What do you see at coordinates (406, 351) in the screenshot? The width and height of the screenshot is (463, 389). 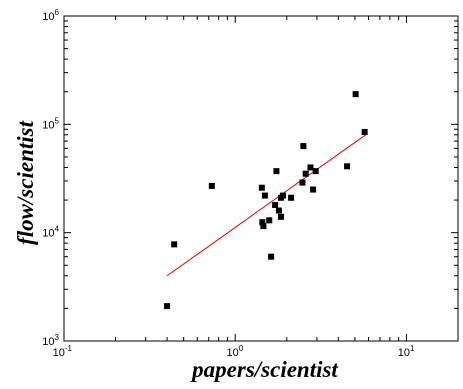 I see `x-tick-label: 10¹` at bounding box center [406, 351].